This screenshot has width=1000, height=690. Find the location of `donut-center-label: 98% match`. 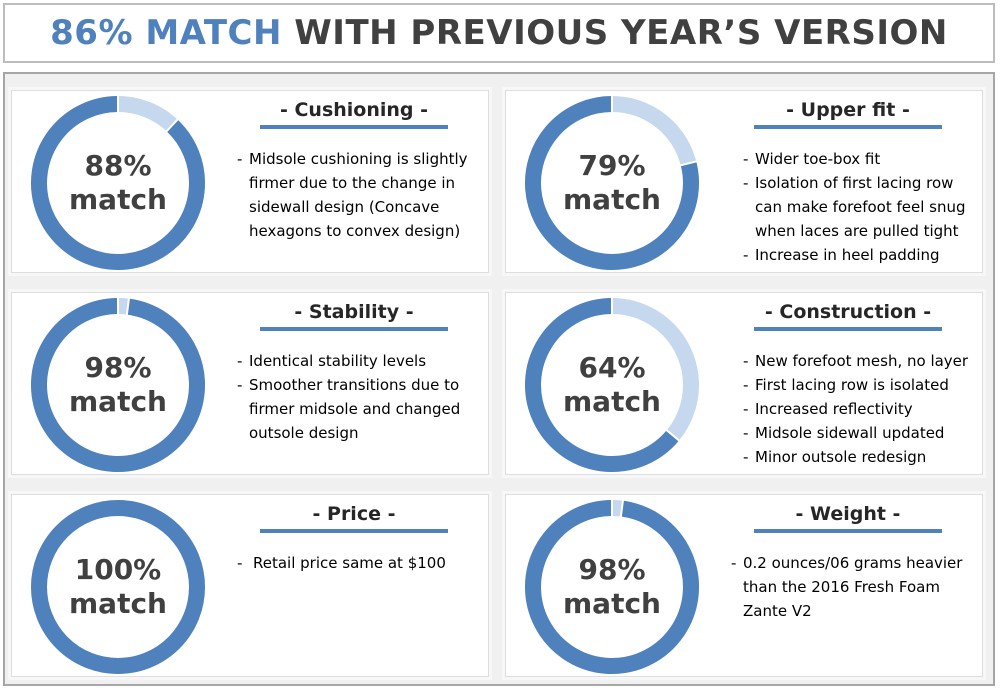

donut-center-label: 98% match is located at coordinates (612, 587).